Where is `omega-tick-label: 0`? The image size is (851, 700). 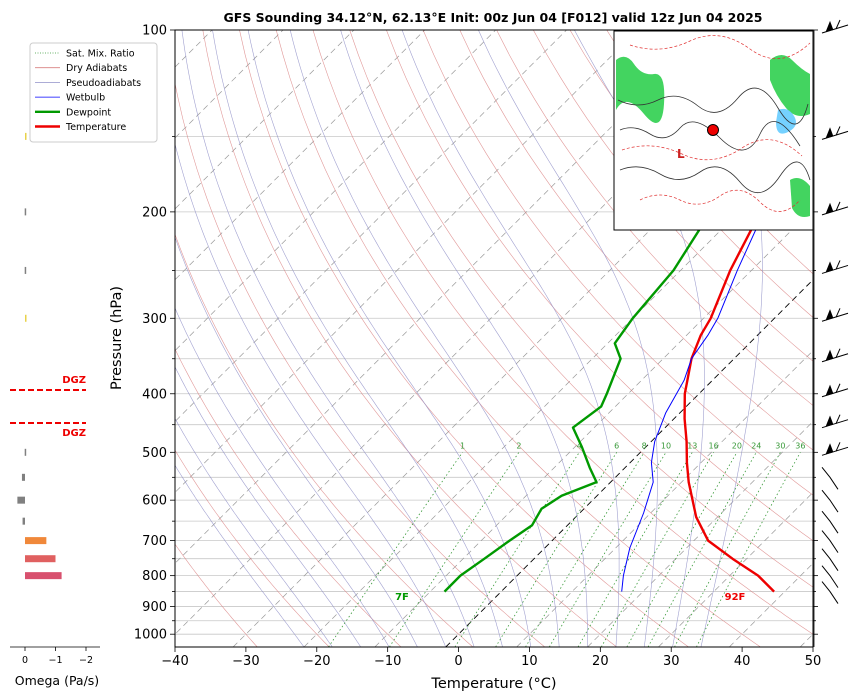
omega-tick-label: 0 is located at coordinates (25, 660).